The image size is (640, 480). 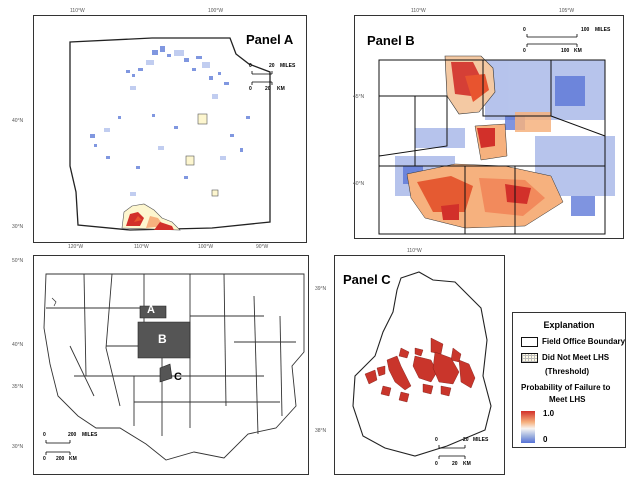 I want to click on index-left-tick-4: 30°N, so click(x=18, y=447).